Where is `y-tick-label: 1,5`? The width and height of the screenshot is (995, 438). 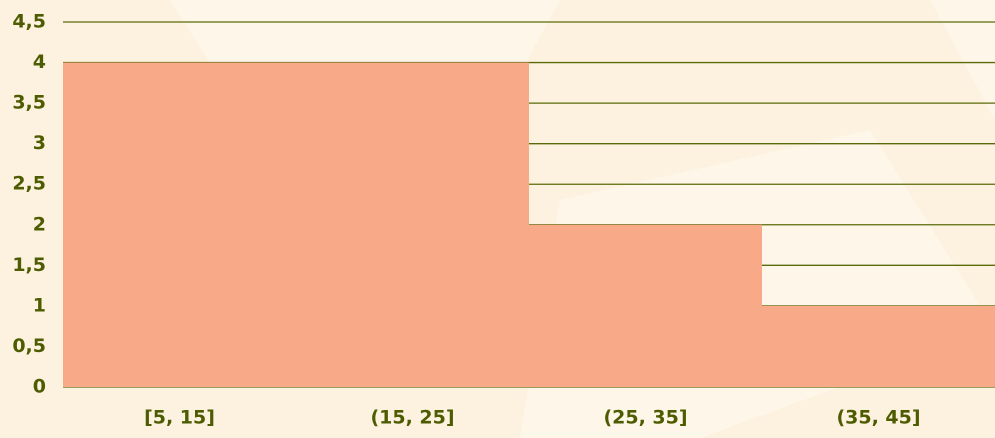 y-tick-label: 1,5 is located at coordinates (29, 265).